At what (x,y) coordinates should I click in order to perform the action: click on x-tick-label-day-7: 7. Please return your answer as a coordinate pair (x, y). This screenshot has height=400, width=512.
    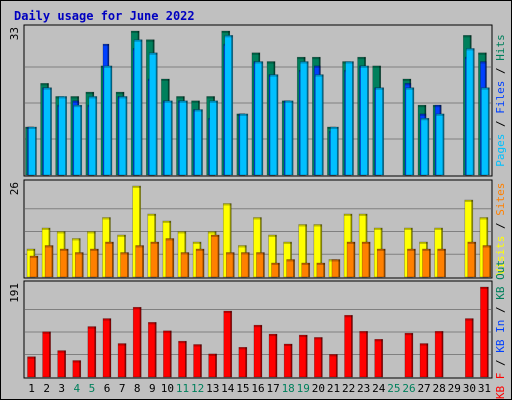
    Looking at the image, I should click on (122, 388).